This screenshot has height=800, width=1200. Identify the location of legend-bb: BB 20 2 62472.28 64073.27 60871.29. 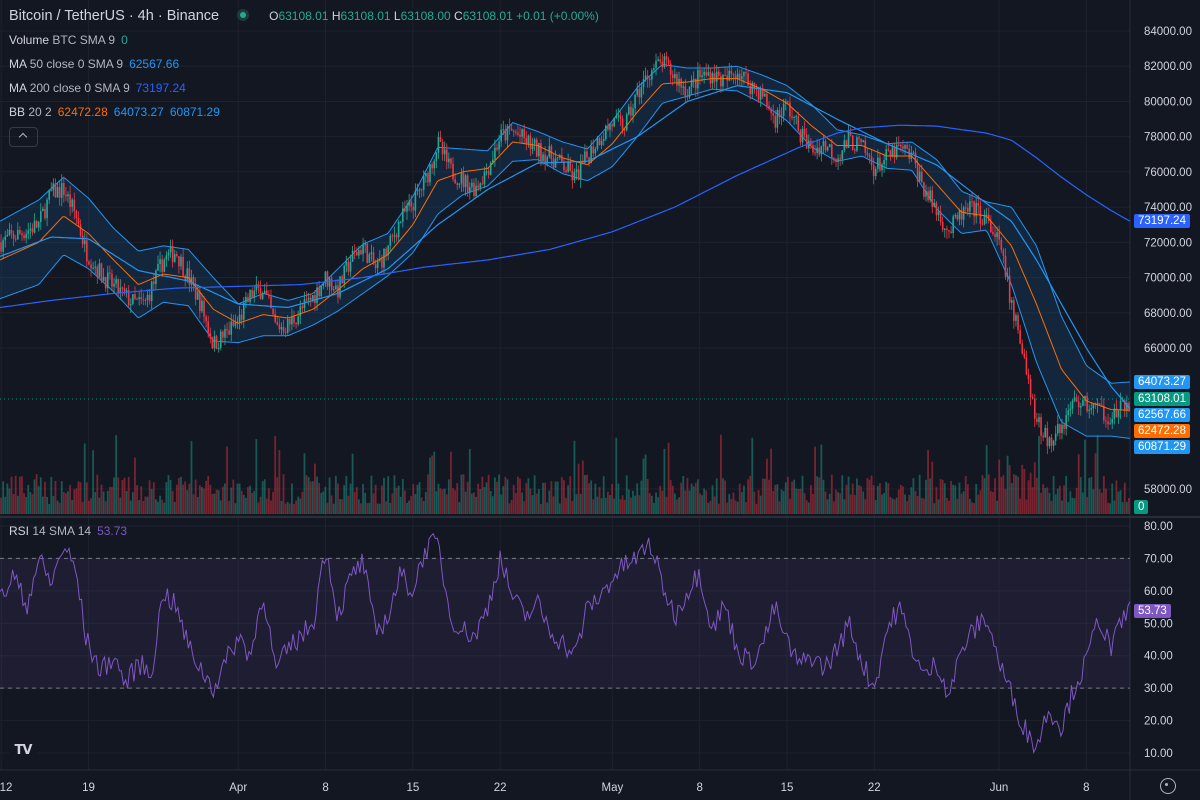
(114, 112).